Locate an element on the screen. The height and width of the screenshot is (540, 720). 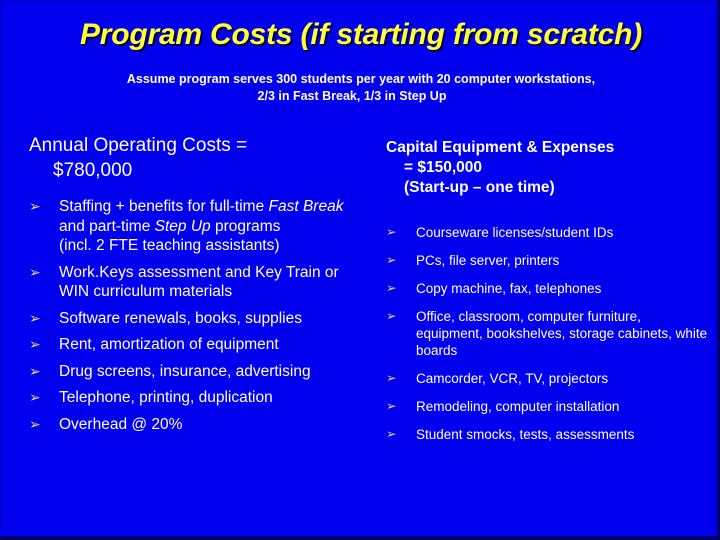
plain-text: Camcorder, VCR, TV, projectors is located at coordinates (512, 378).